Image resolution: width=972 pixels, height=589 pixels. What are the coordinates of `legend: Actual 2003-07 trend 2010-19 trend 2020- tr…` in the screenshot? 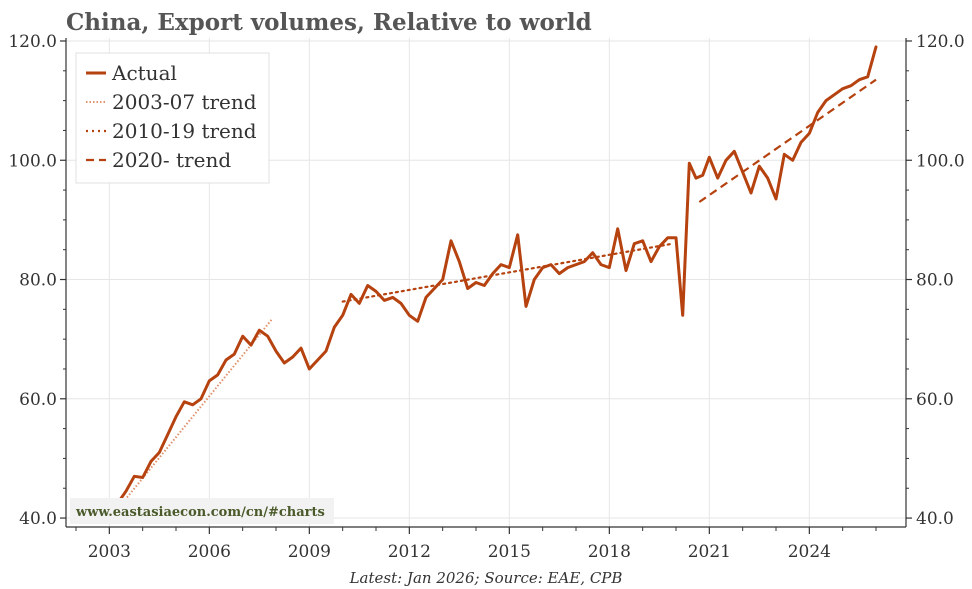 It's located at (172, 118).